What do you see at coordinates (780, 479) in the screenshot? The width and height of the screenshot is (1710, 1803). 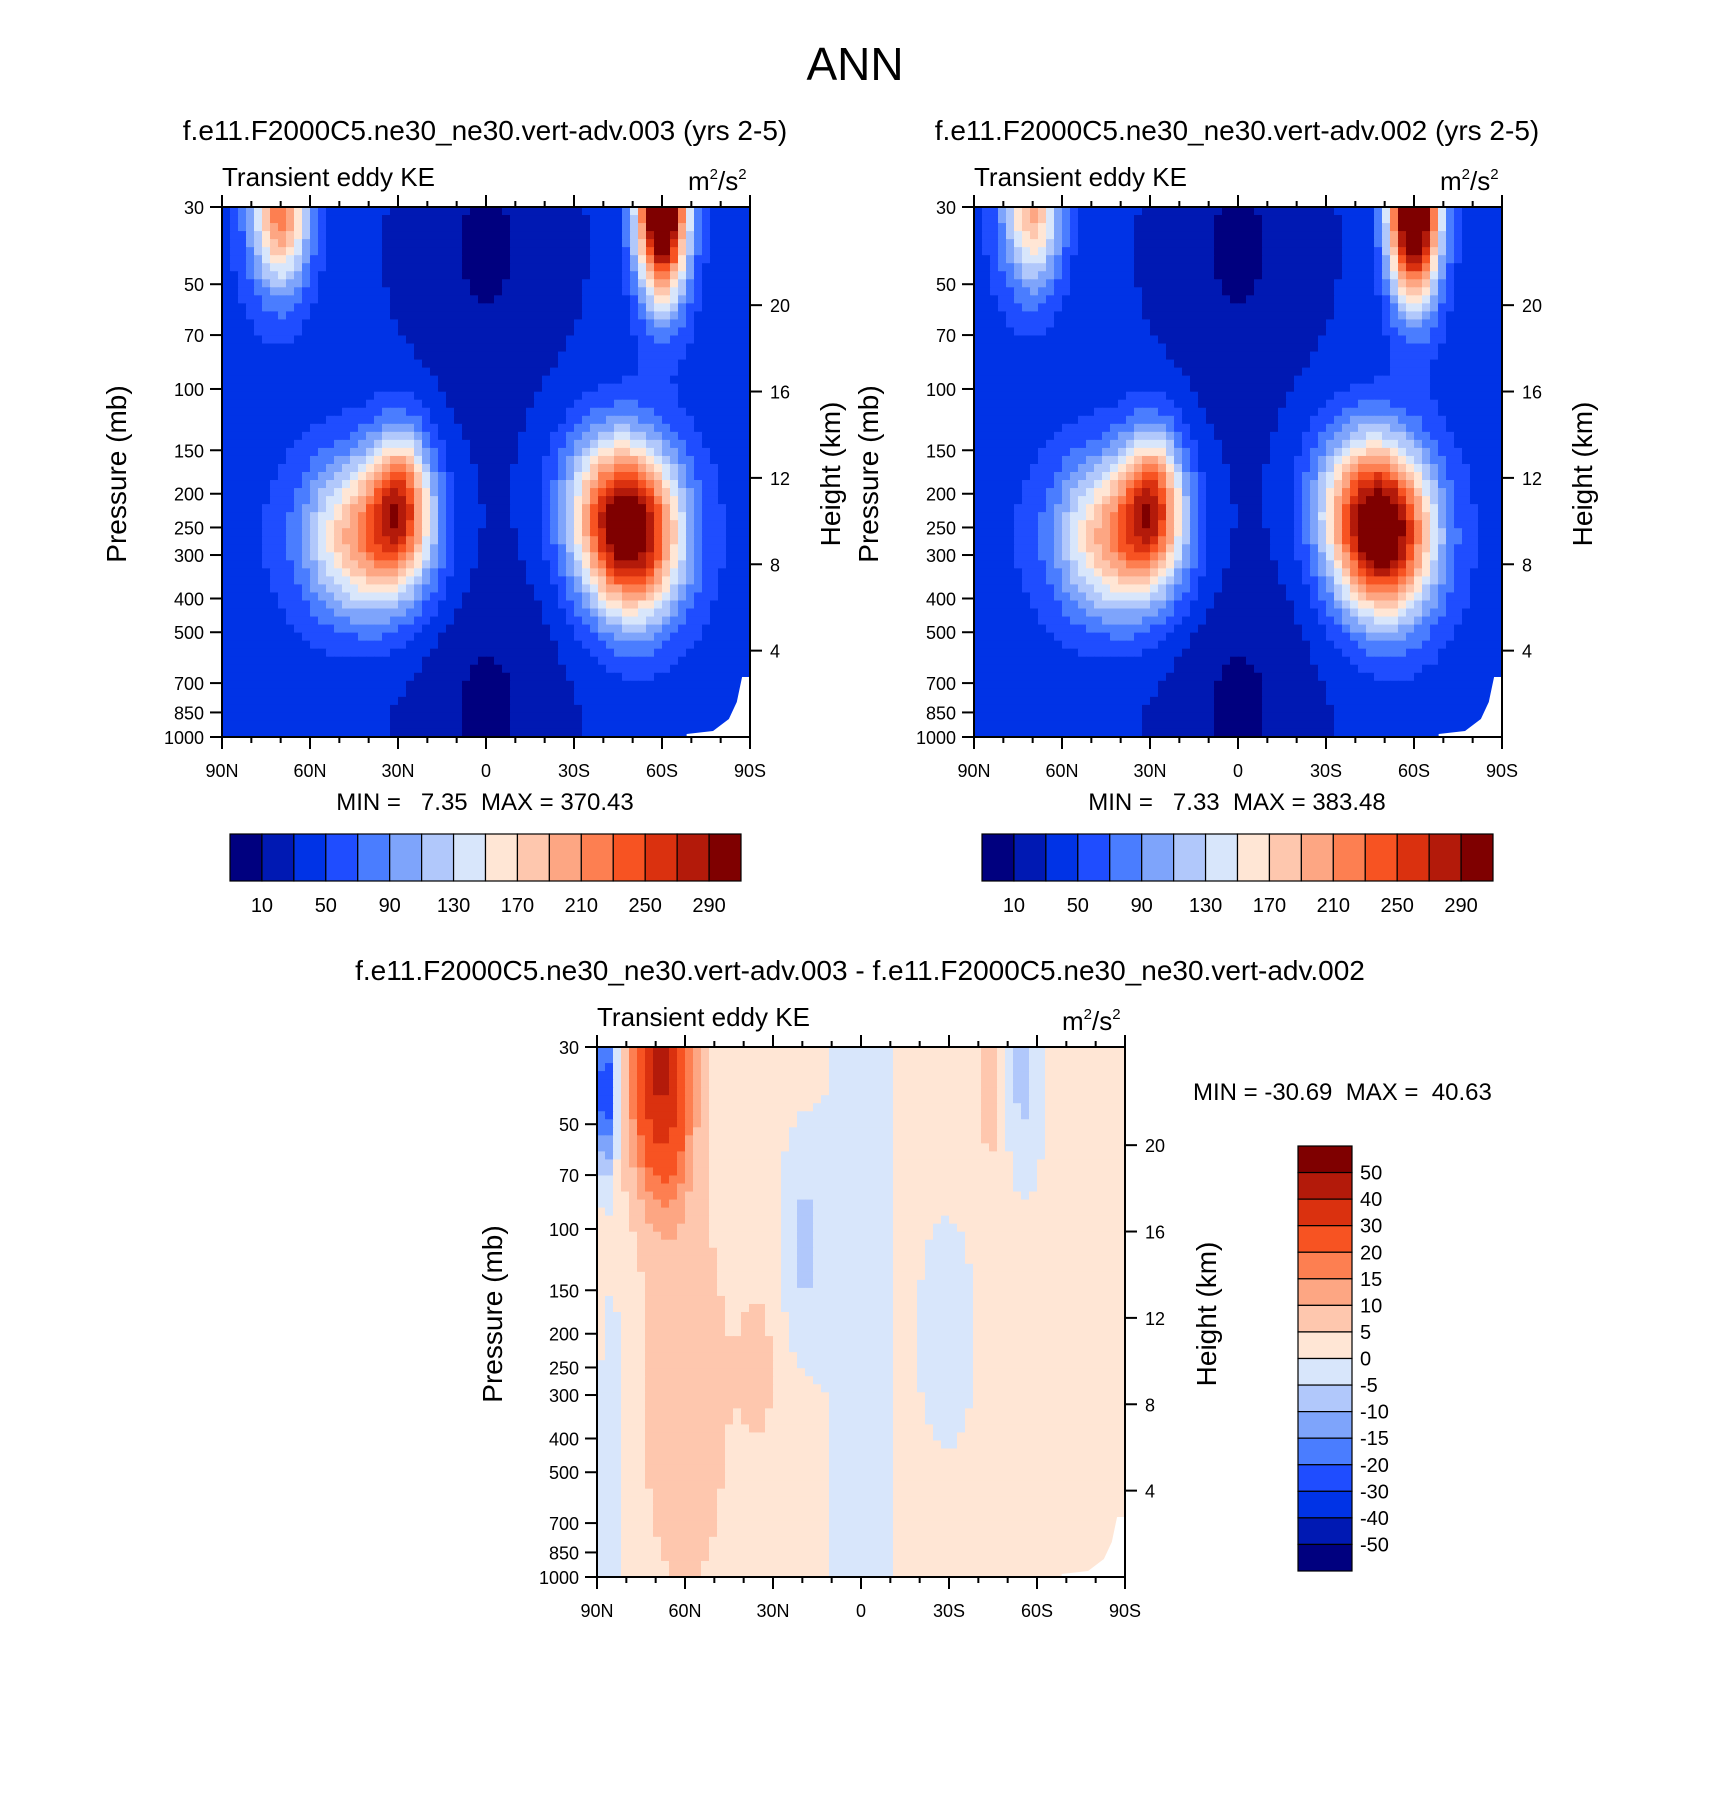 I see `y-tick-right-label: 12` at bounding box center [780, 479].